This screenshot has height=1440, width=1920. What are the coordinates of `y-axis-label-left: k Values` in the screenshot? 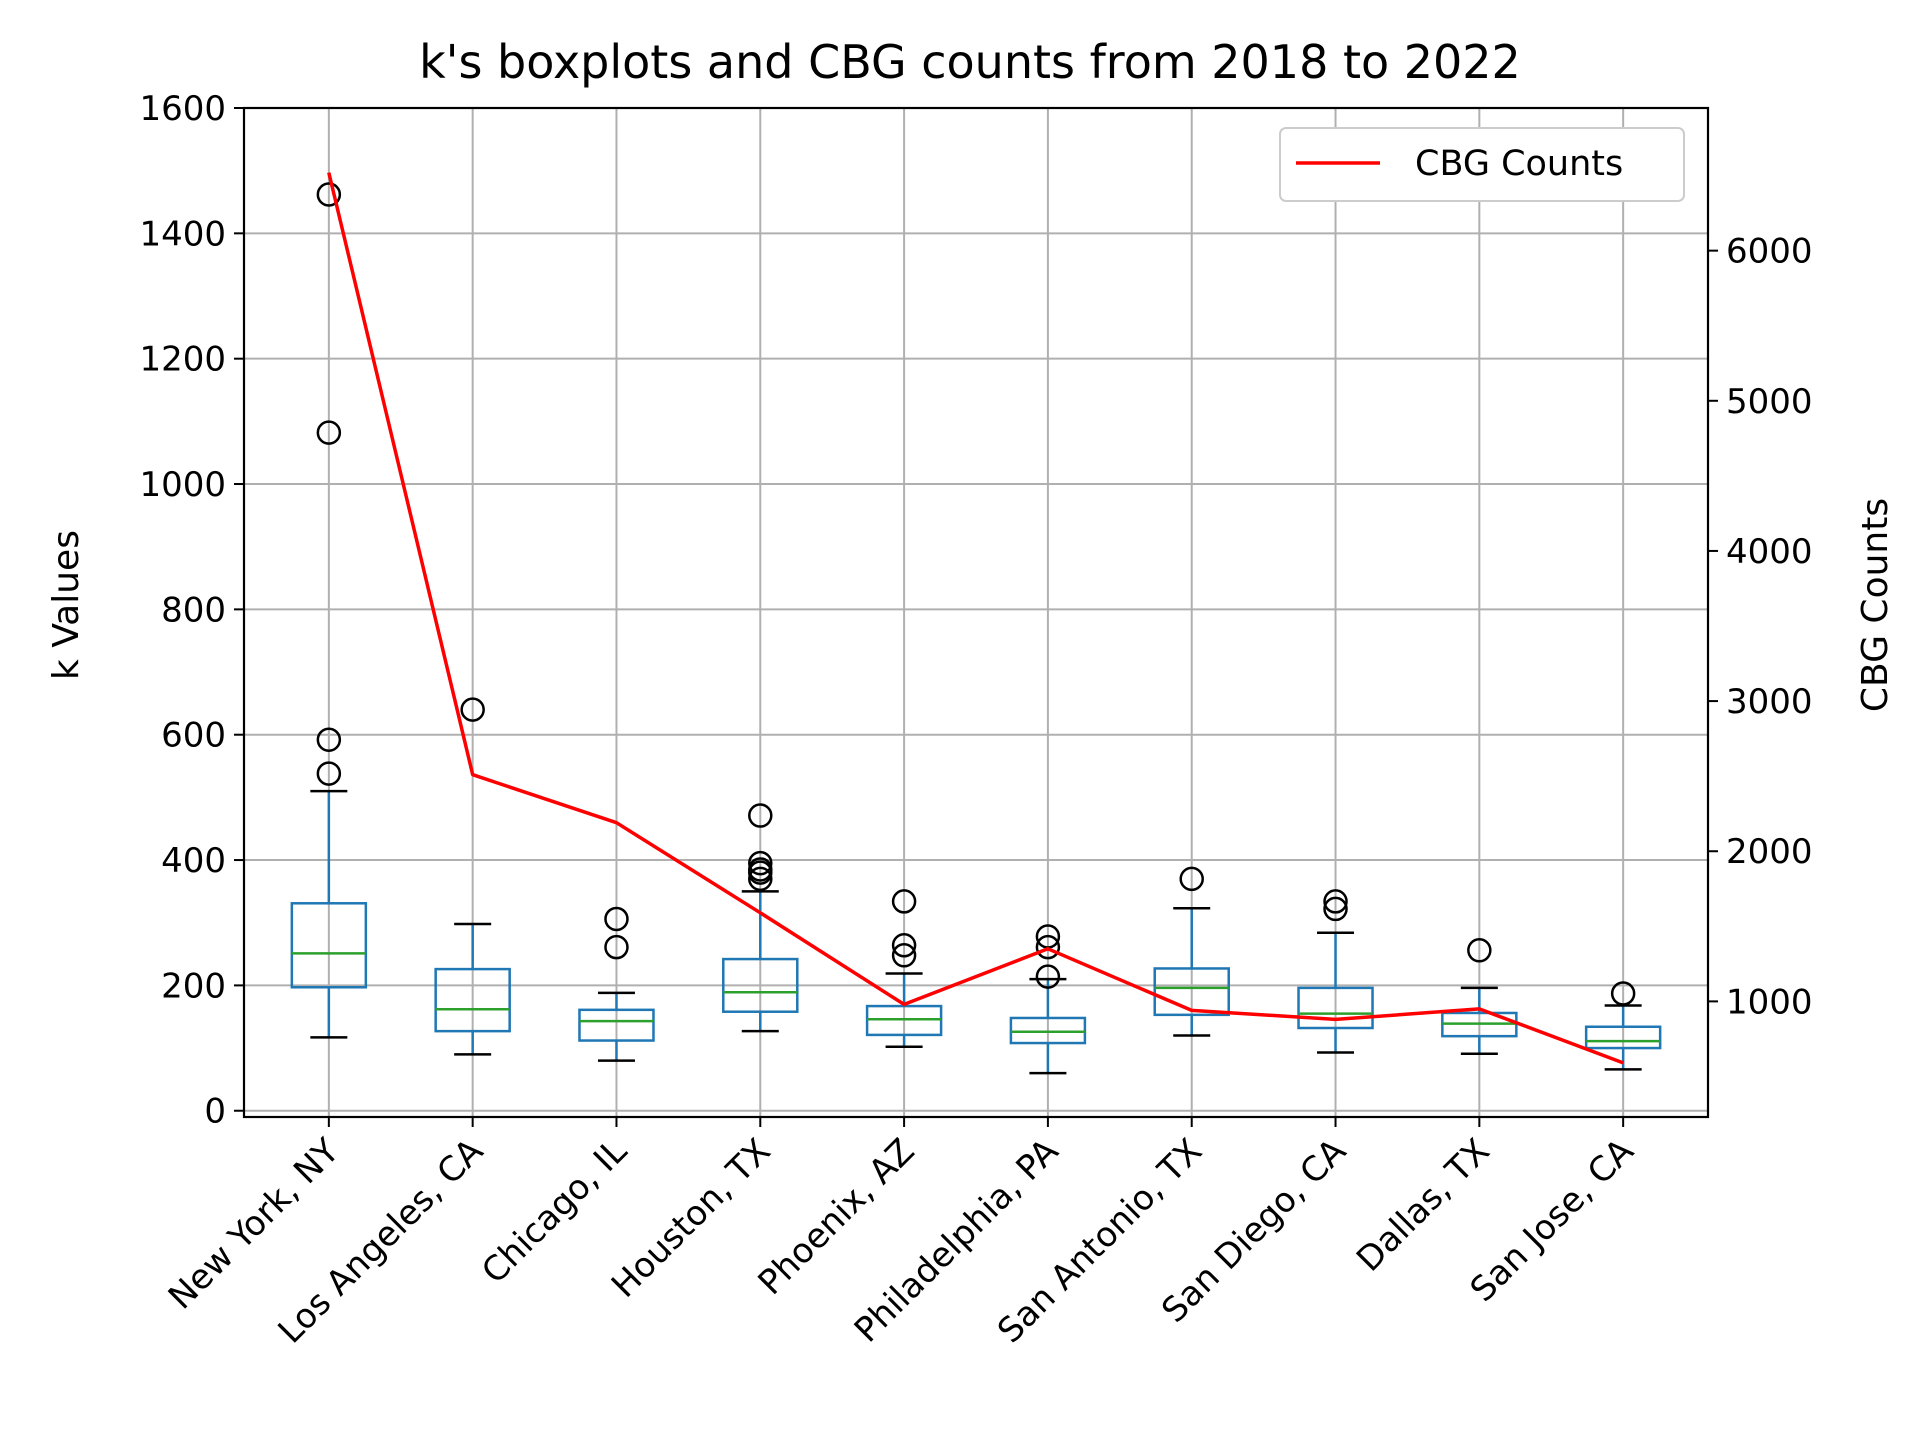 It's located at (66, 605).